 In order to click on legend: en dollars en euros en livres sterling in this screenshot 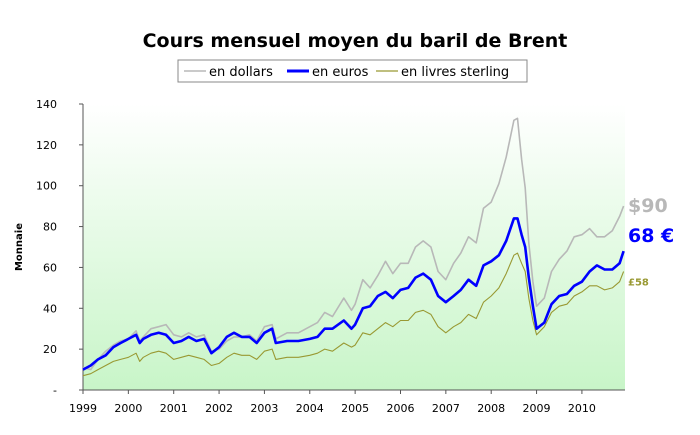, I will do `click(352, 71)`.